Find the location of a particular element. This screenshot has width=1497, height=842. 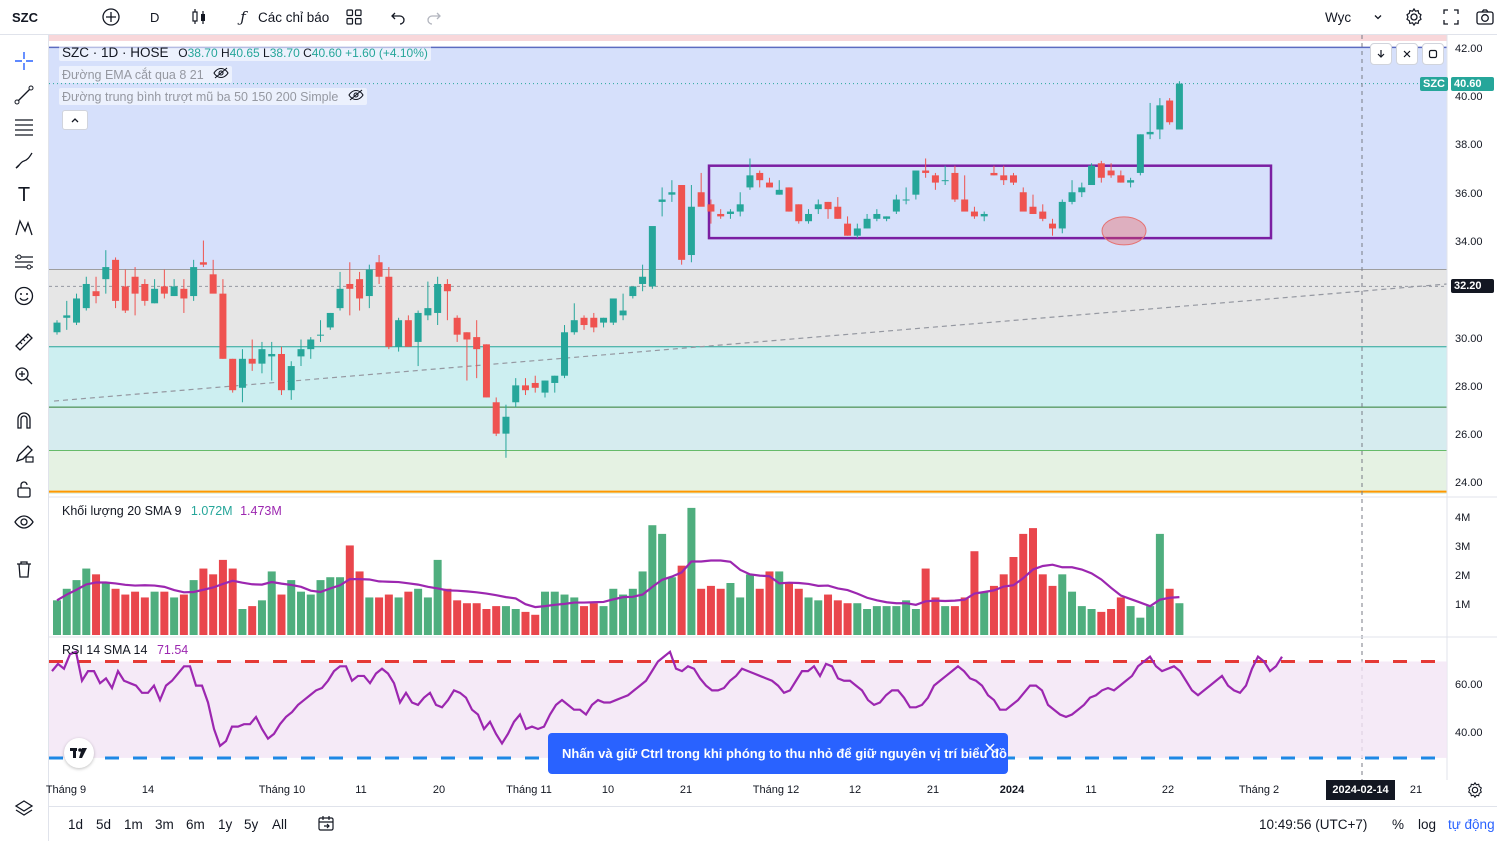

eye-icon is located at coordinates (24, 522).